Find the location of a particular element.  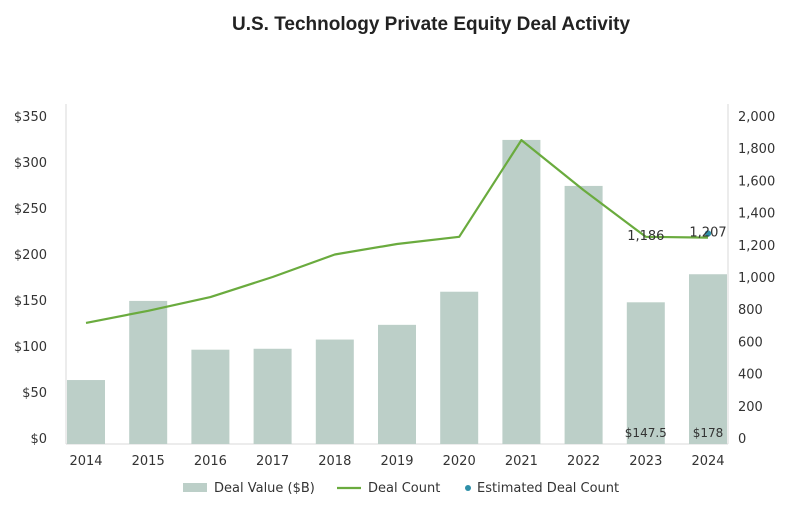

y-left-tick-label: $150 is located at coordinates (30, 301).